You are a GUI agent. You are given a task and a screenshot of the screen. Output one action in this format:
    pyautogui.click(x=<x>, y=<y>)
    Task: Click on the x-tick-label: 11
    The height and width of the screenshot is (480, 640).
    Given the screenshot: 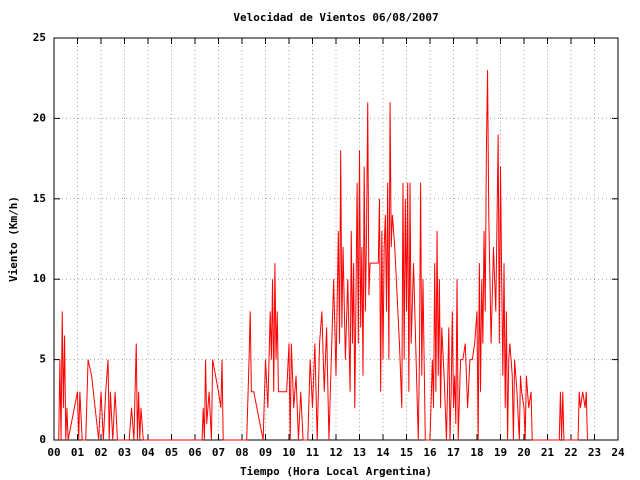 What is the action you would take?
    pyautogui.click(x=313, y=452)
    